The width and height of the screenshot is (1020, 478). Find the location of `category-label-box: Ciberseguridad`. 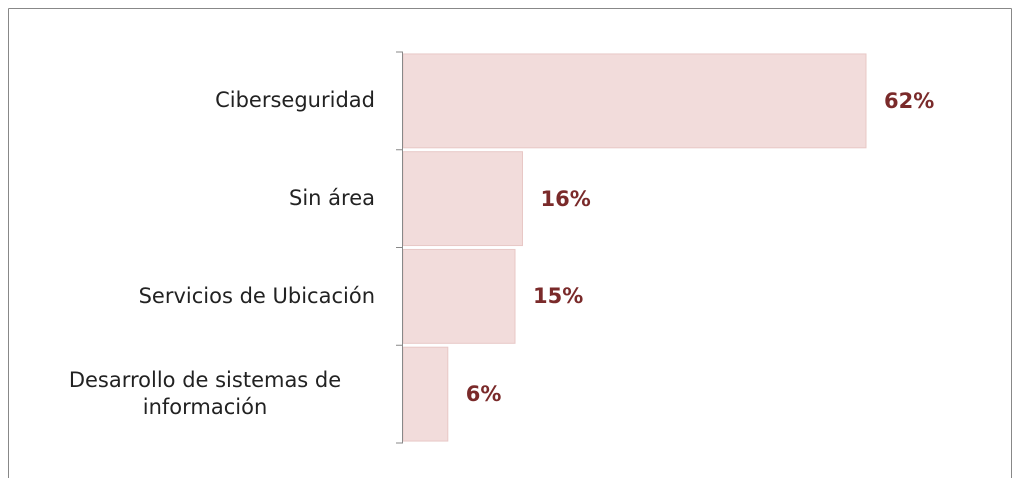

category-label-box: Ciberseguridad is located at coordinates (192, 101).